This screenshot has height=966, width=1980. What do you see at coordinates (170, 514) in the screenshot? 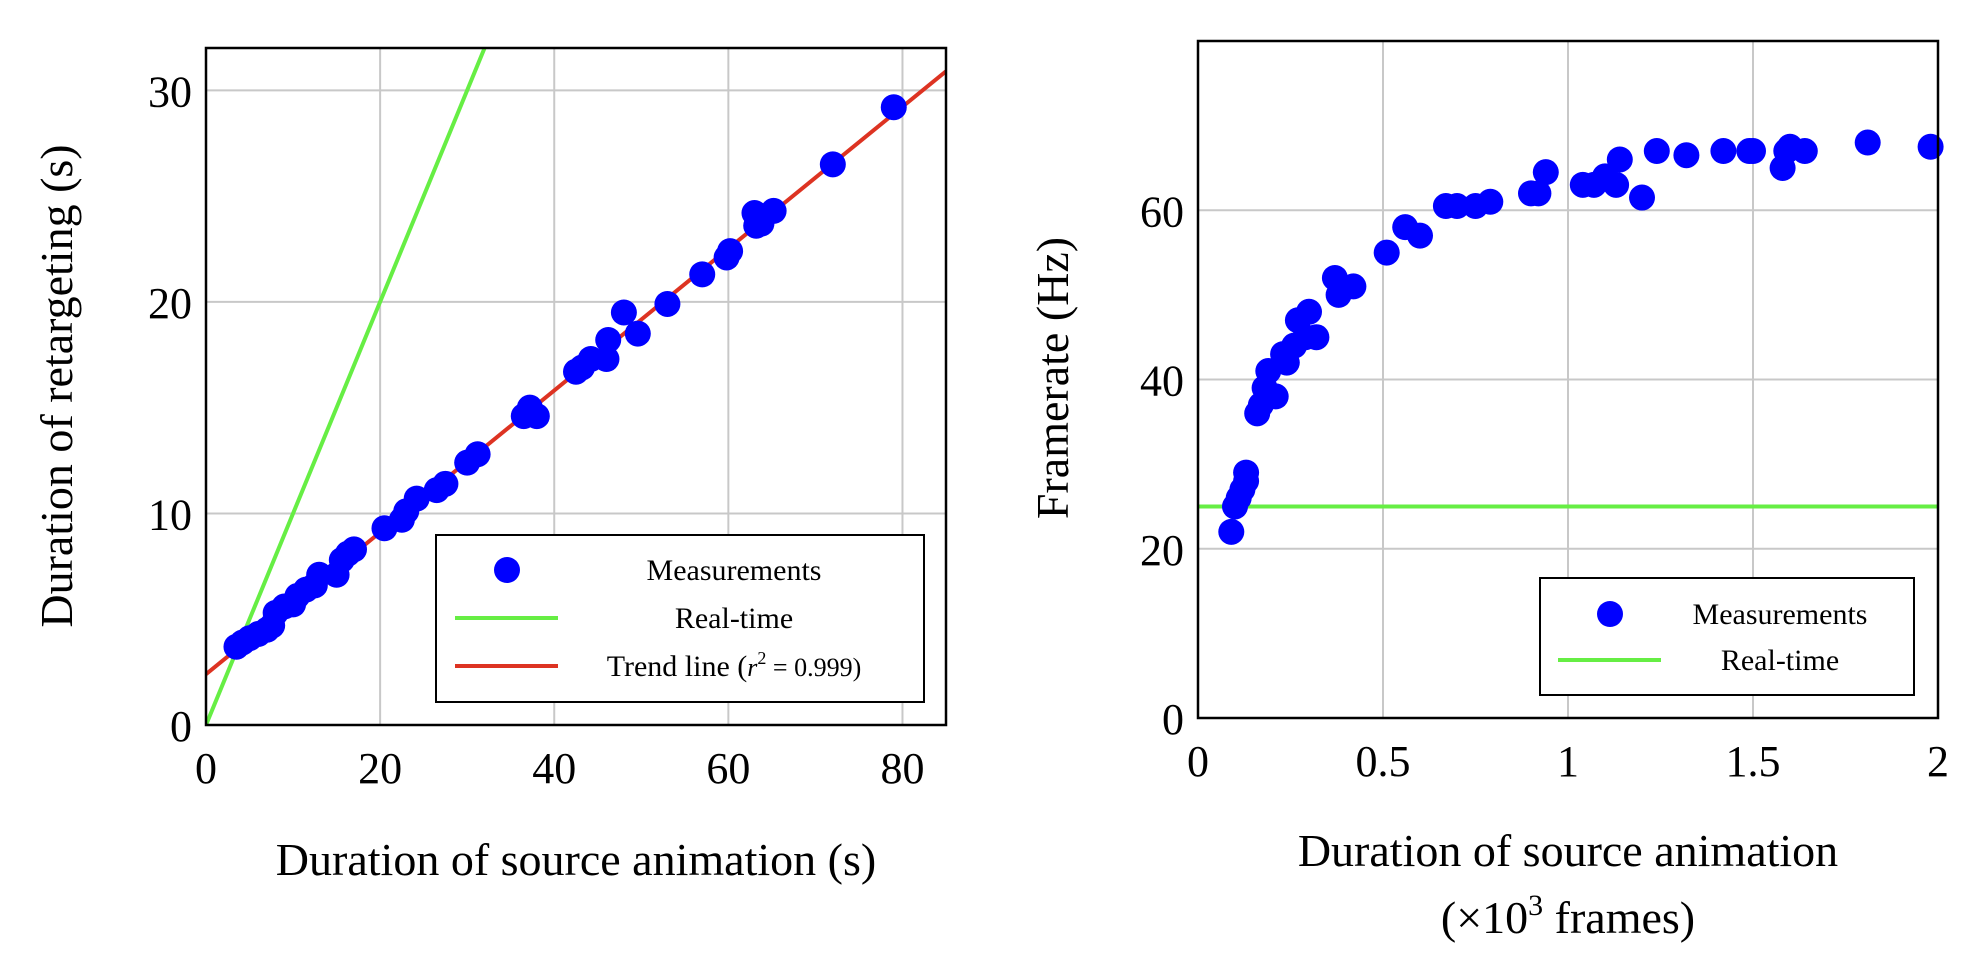
I see `y-tick-label: 10` at bounding box center [170, 514].